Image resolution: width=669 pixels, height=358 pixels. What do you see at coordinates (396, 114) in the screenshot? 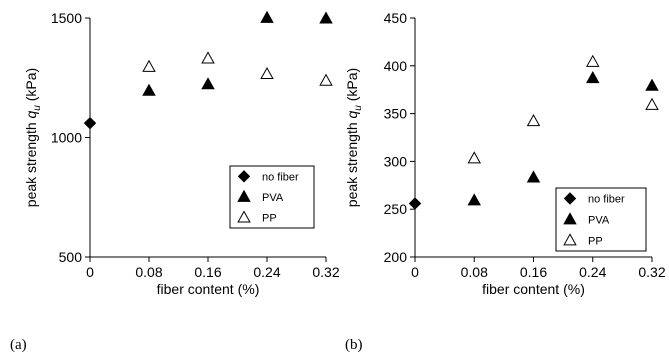
I see `y-tick-label: 350` at bounding box center [396, 114].